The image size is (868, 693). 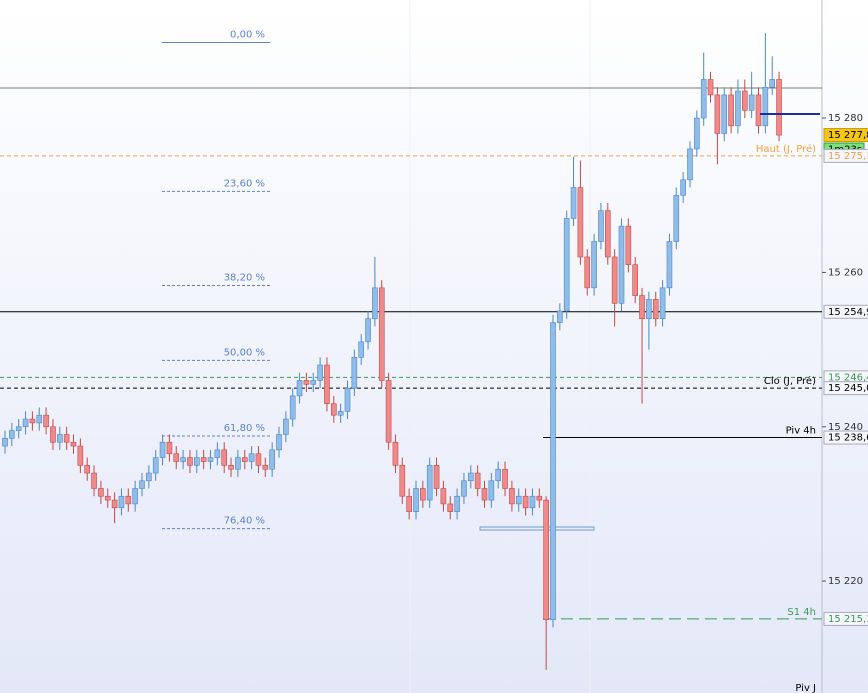 I want to click on price-tag-label: 15 254,9, so click(x=848, y=312).